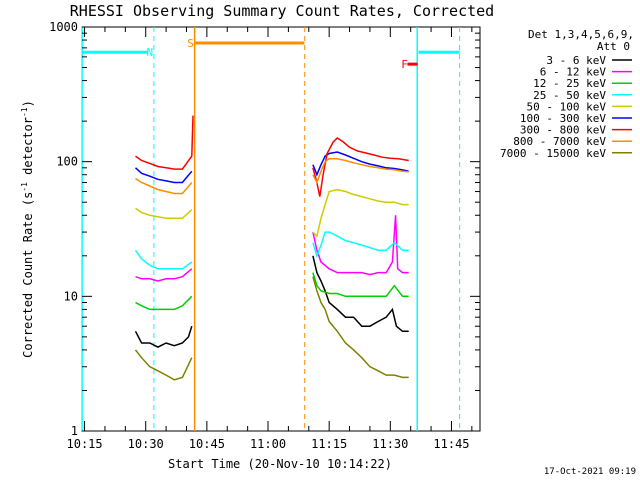  Describe the element at coordinates (146, 444) in the screenshot. I see `x-tick-label-1: 10:30` at that location.